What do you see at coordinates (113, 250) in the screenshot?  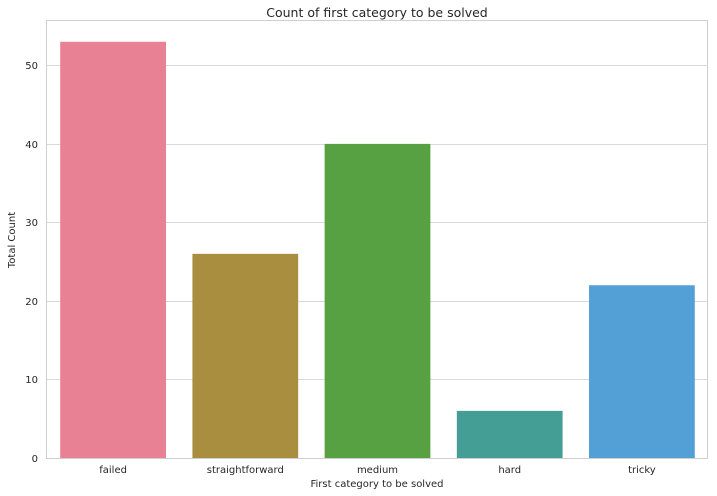 I see `bar-failed` at bounding box center [113, 250].